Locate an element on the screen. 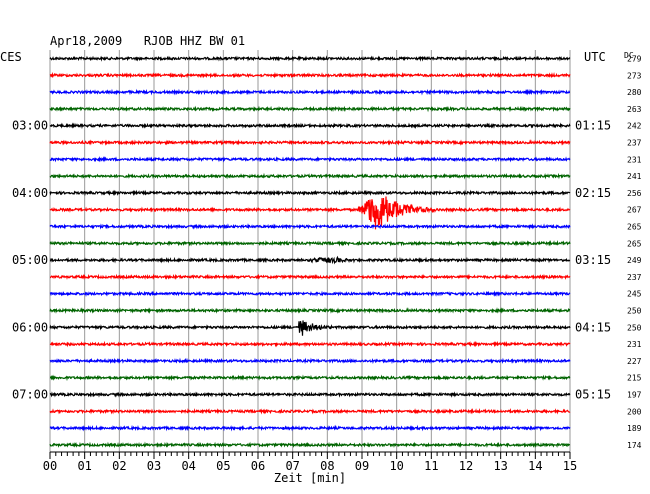 This screenshot has width=650, height=494. left-time-label: 05:00 is located at coordinates (30, 260).